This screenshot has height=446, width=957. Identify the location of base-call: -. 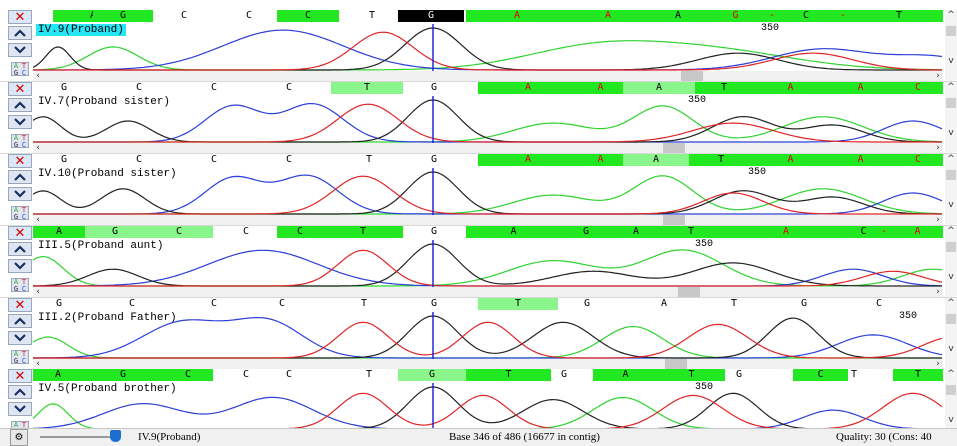
(884, 232).